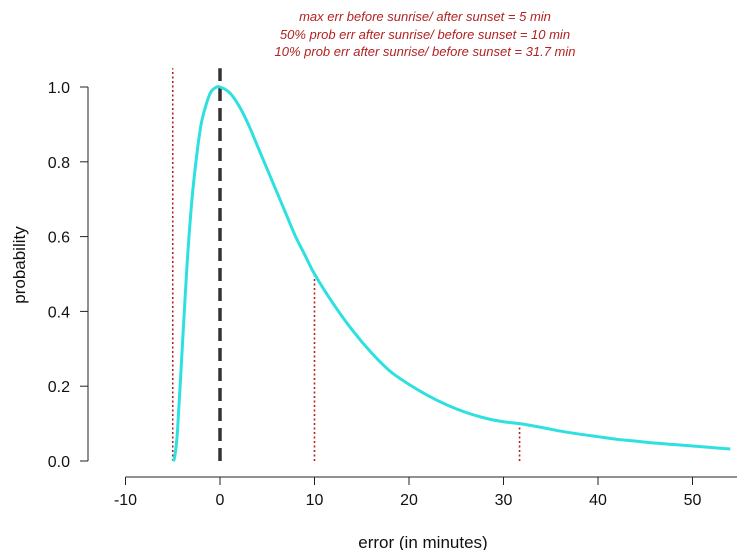  Describe the element at coordinates (315, 500) in the screenshot. I see `x-tick-label: 10` at that location.